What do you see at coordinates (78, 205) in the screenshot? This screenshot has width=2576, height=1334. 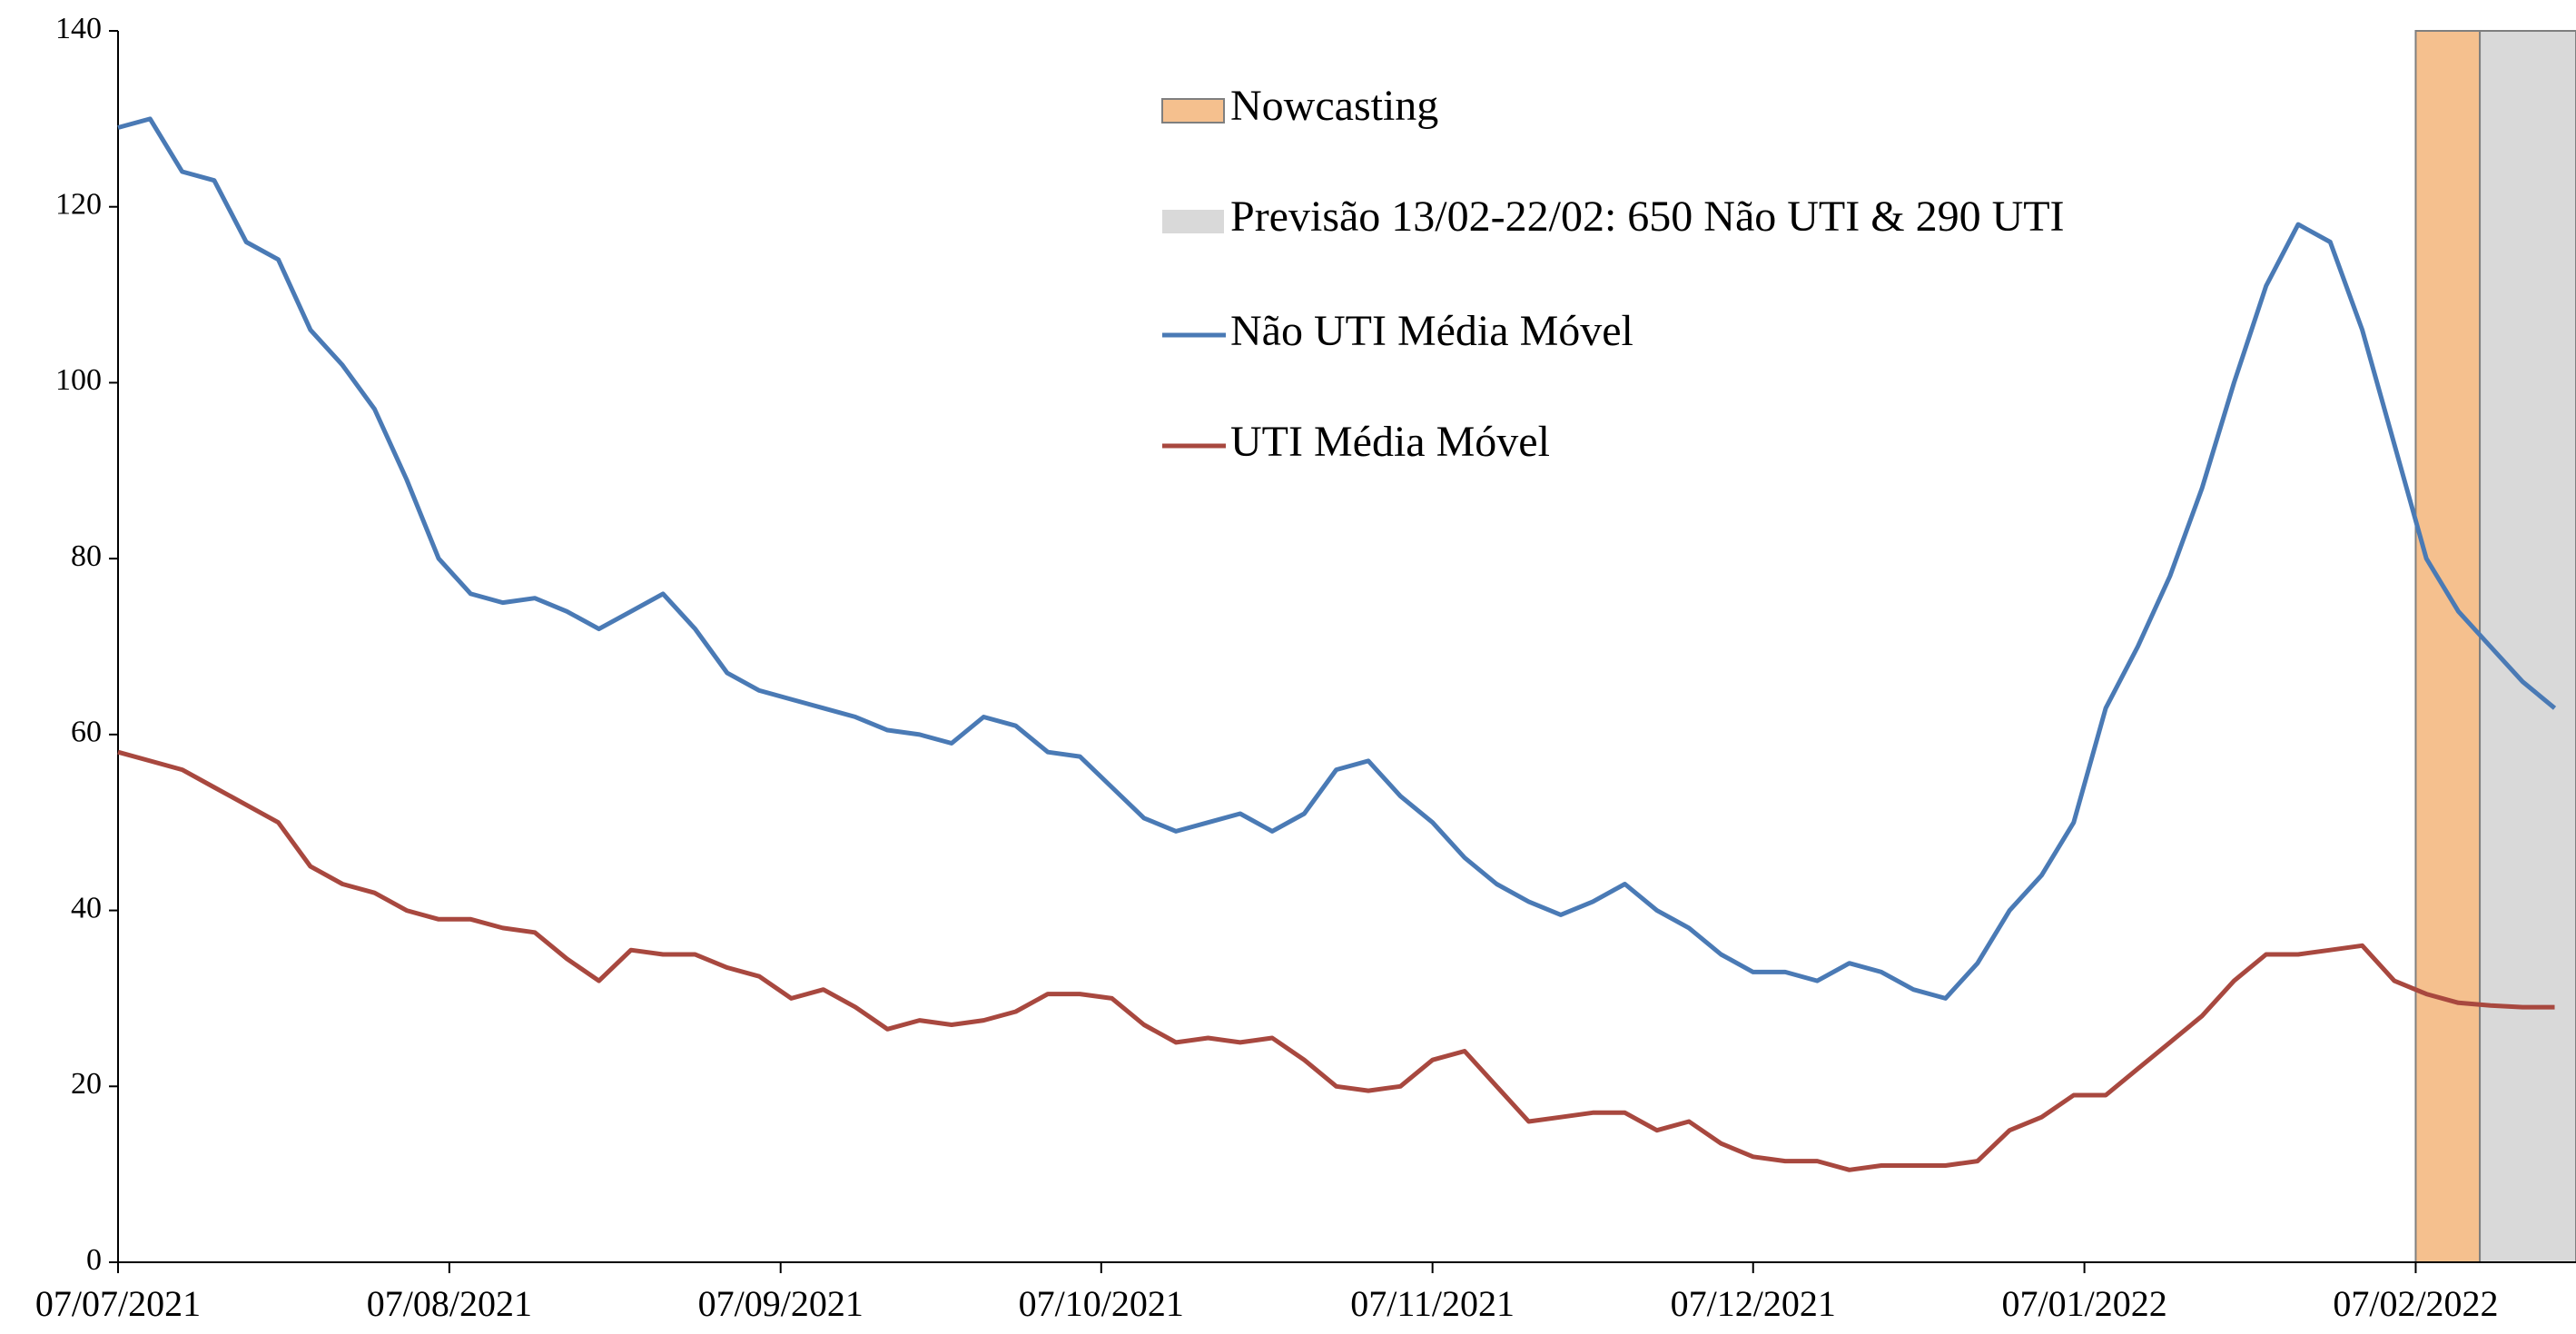 I see `y-tick-label: 120` at bounding box center [78, 205].